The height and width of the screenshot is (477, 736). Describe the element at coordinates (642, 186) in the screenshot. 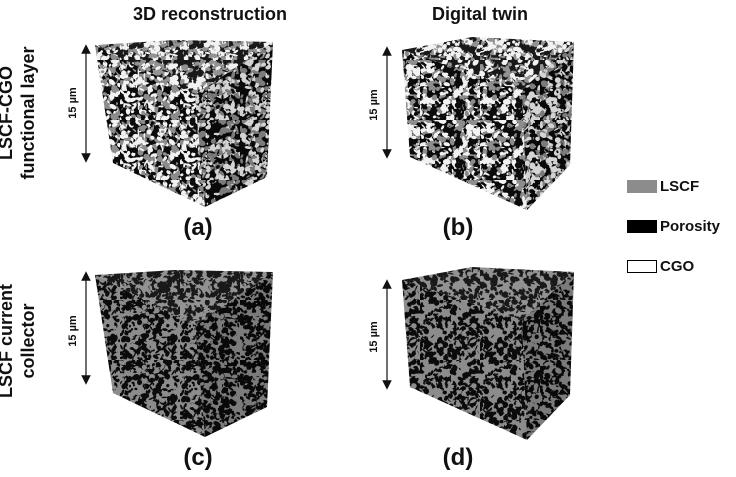

I see `legend-swatch-lscf` at that location.